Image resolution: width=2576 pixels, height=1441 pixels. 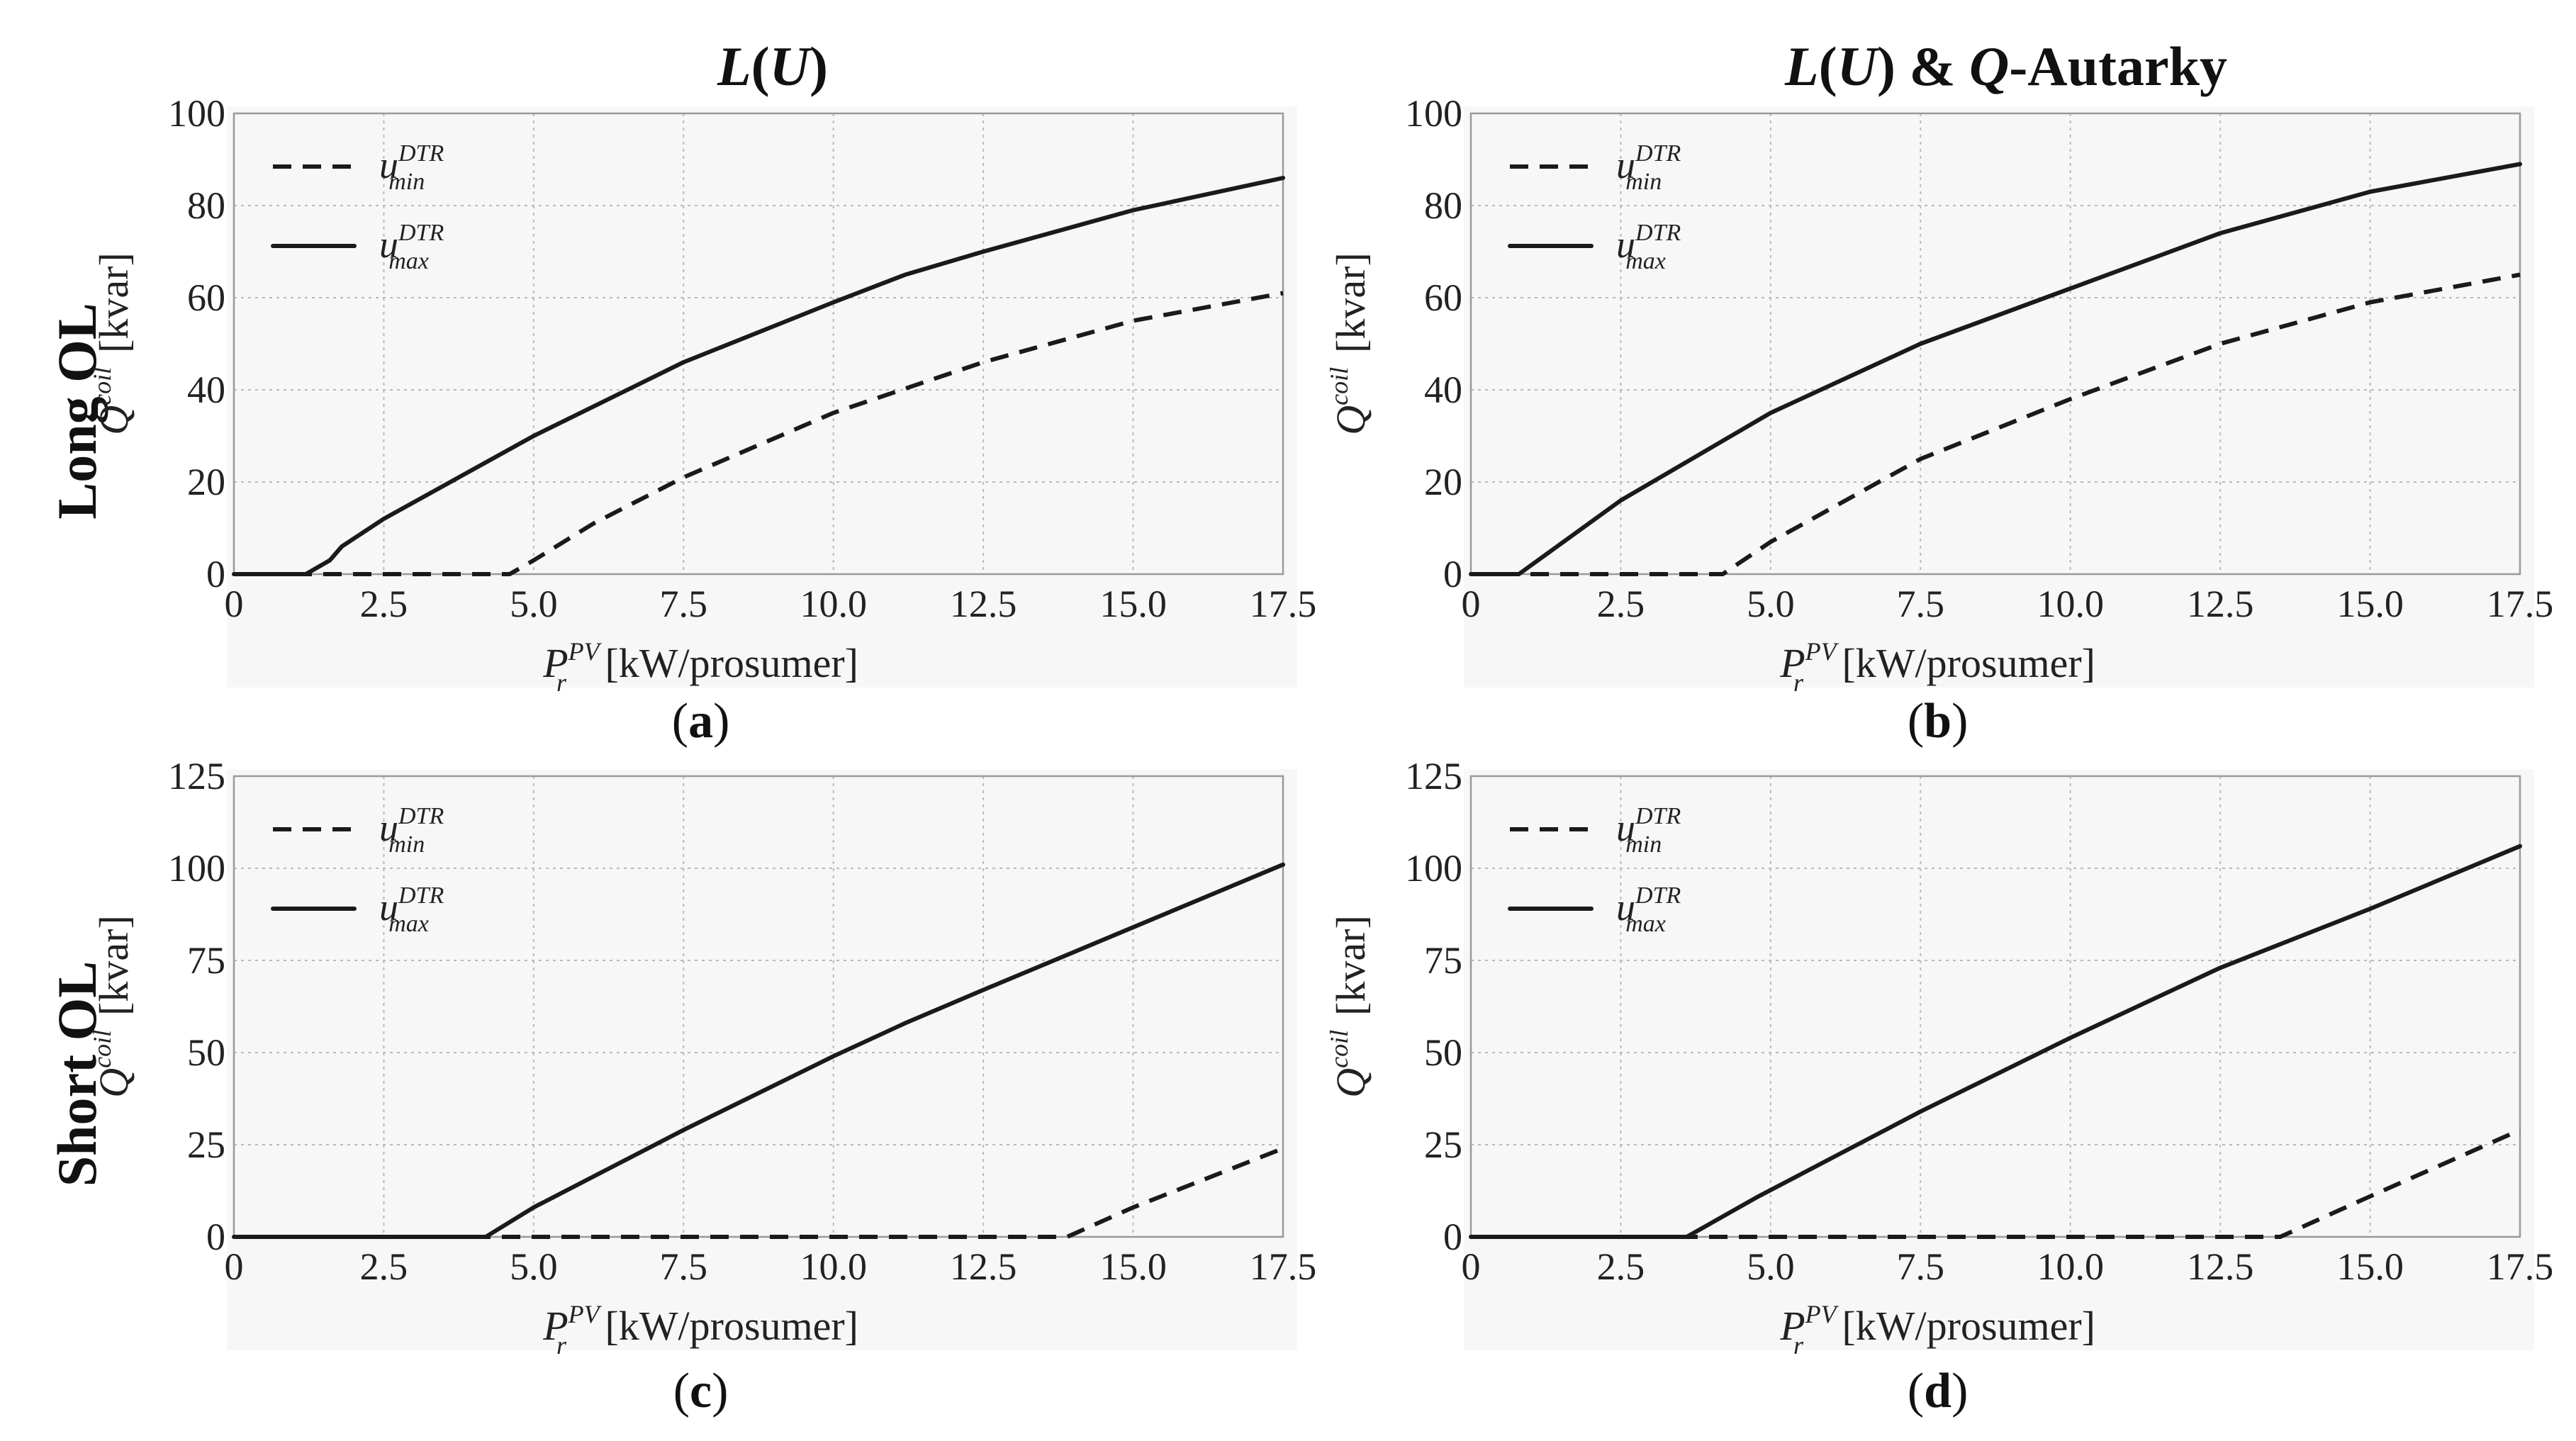 What do you see at coordinates (772, 66) in the screenshot?
I see `column-title-left: L(U)` at bounding box center [772, 66].